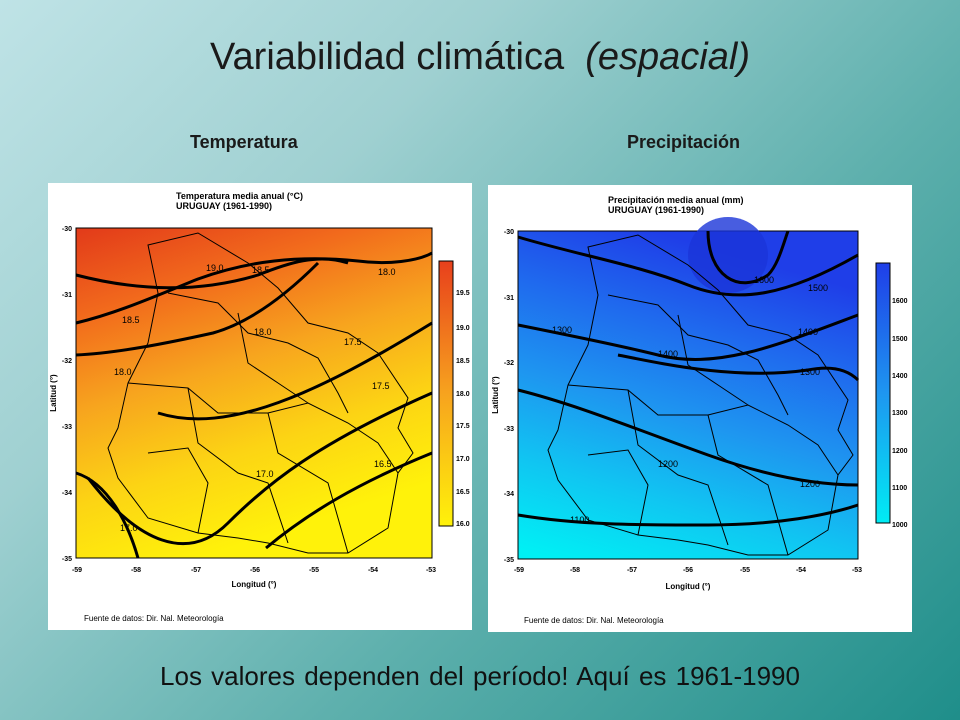  Describe the element at coordinates (899, 488) in the screenshot. I see `colorbar-label: 1100` at that location.